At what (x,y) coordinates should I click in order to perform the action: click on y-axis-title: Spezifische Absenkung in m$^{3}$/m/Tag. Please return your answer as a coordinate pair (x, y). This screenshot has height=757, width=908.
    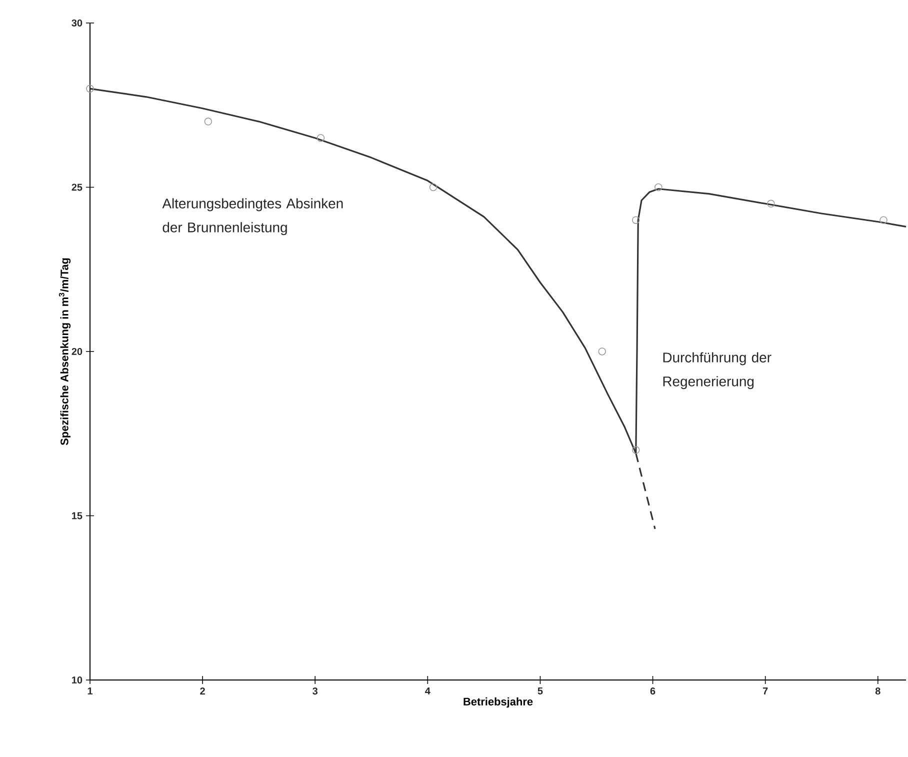
    Looking at the image, I should click on (64, 352).